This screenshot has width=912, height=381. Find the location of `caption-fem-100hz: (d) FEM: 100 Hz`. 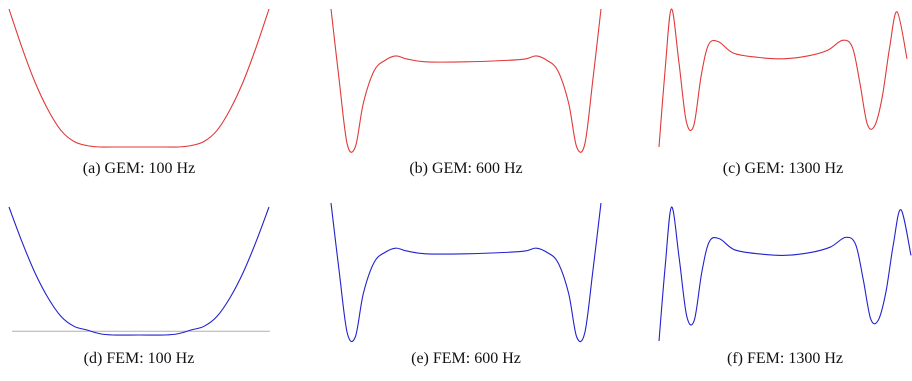

caption-fem-100hz: (d) FEM: 100 Hz is located at coordinates (139, 358).